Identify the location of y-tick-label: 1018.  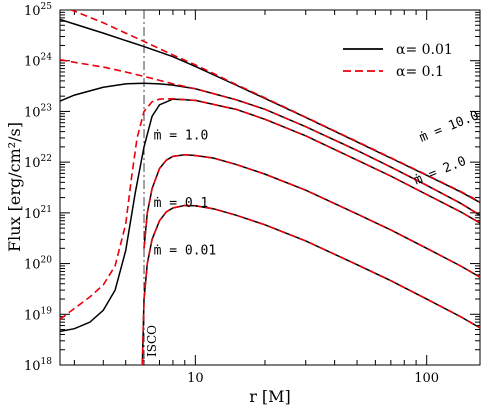
(38, 365).